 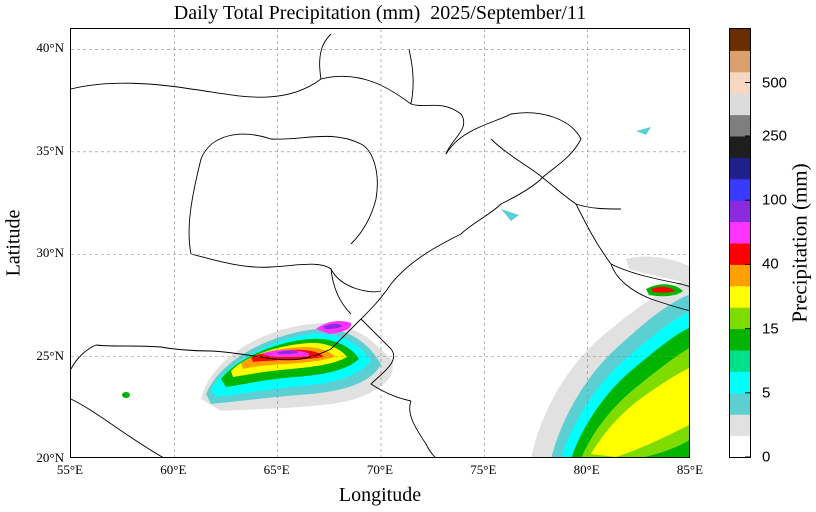 What do you see at coordinates (380, 495) in the screenshot?
I see `x-axis-label: Longitude` at bounding box center [380, 495].